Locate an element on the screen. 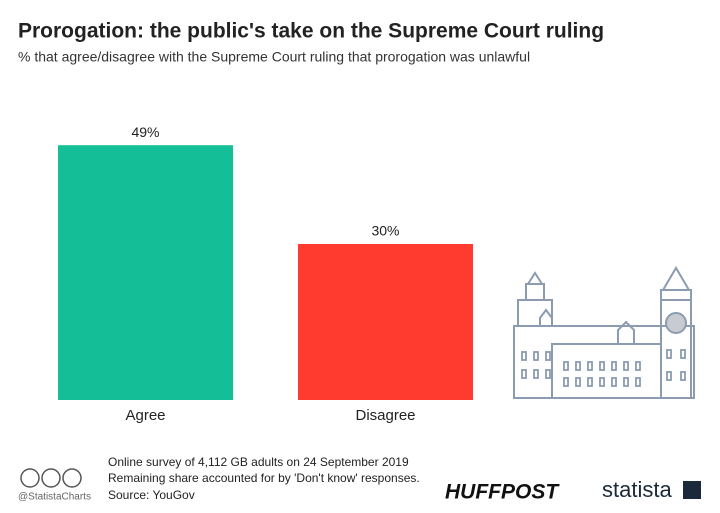 The height and width of the screenshot is (513, 720). brand-logo: statista is located at coordinates (637, 489).